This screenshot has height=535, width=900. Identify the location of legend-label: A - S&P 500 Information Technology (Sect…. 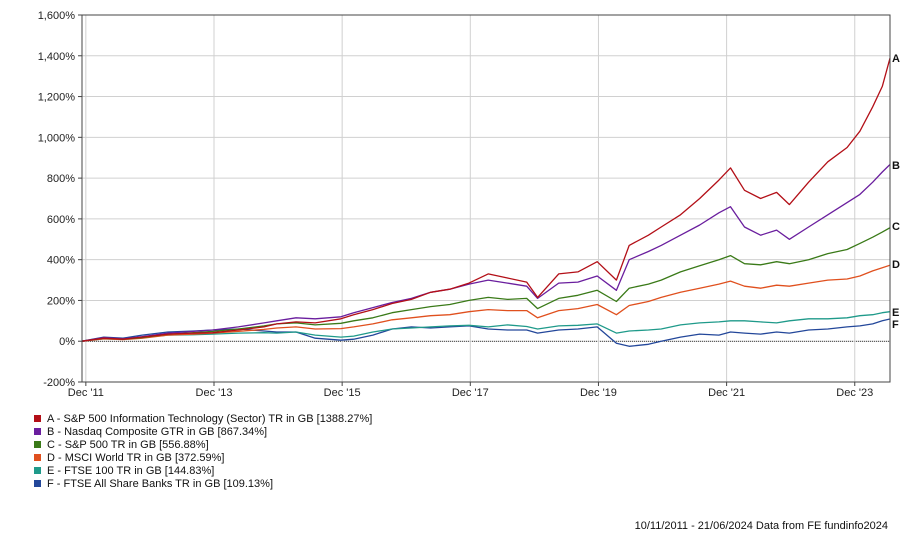
(210, 418).